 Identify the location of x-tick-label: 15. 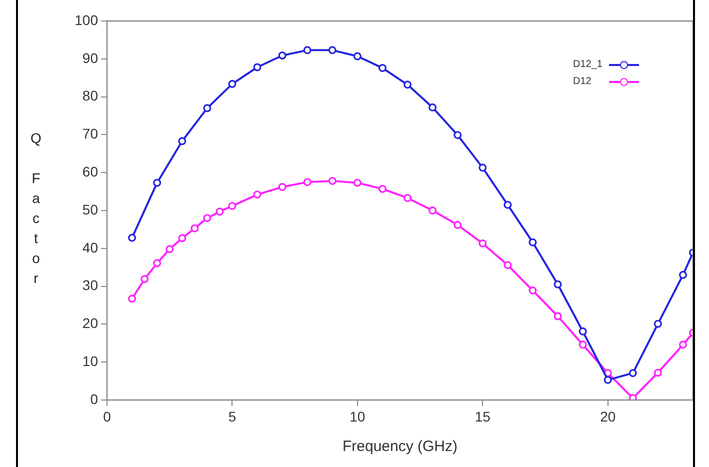
(482, 416).